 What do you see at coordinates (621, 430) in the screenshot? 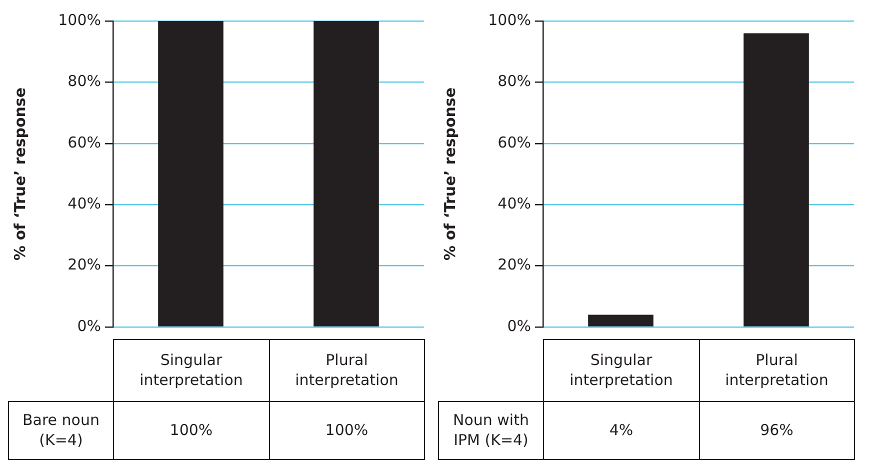
I see `data-label: 4%` at bounding box center [621, 430].